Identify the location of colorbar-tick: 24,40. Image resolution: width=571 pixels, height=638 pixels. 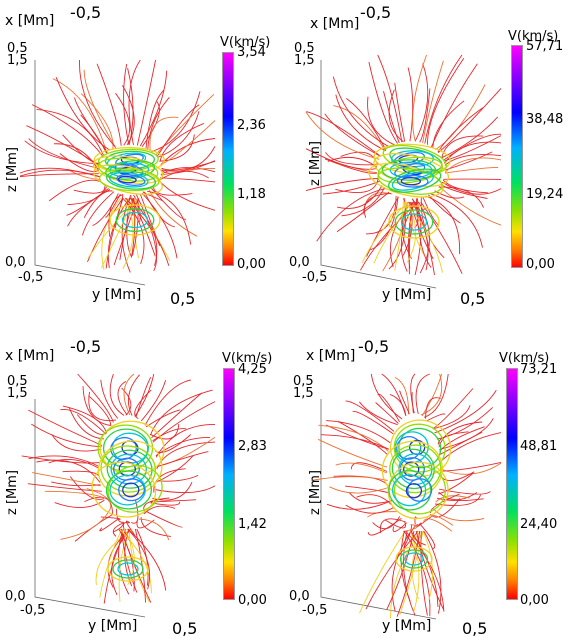
(538, 524).